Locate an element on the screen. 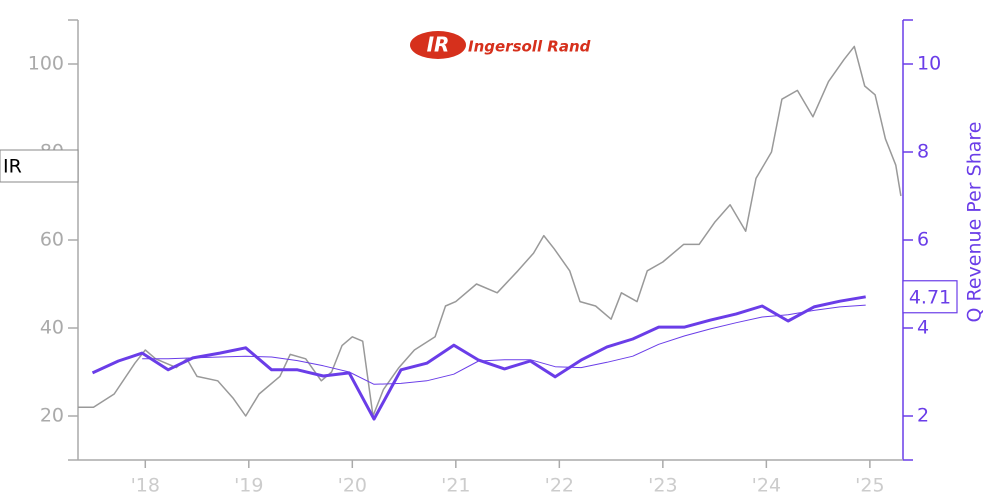  y2-tick-label: 8 is located at coordinates (923, 152).